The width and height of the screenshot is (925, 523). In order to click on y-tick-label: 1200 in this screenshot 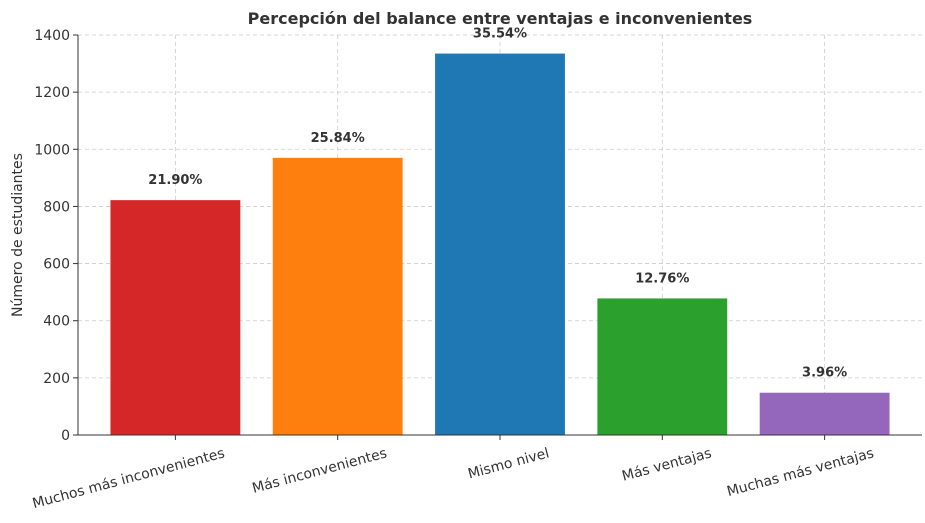, I will do `click(52, 93)`.